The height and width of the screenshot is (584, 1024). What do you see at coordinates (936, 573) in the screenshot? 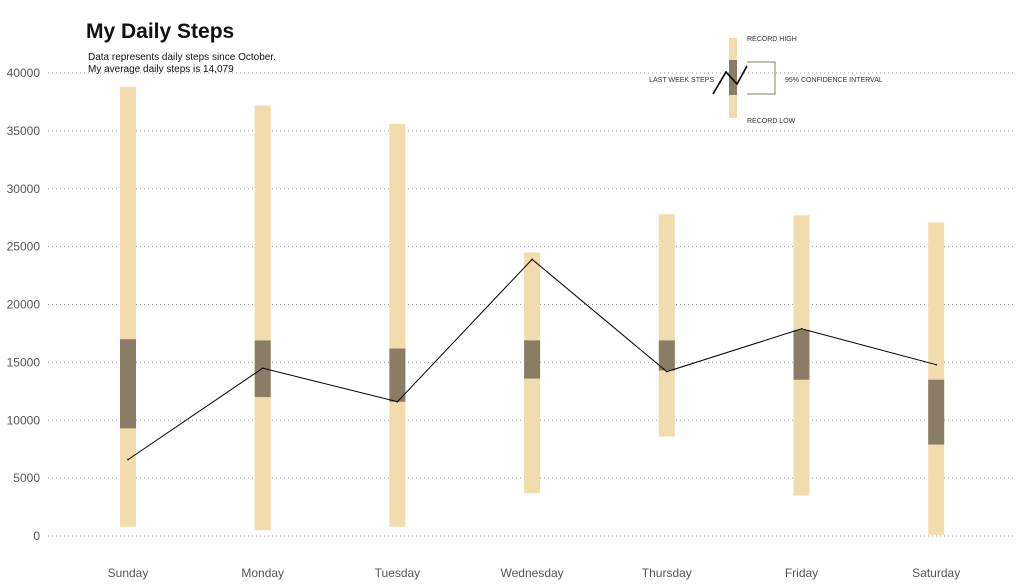
I see `x-tick-label: Saturday` at bounding box center [936, 573].